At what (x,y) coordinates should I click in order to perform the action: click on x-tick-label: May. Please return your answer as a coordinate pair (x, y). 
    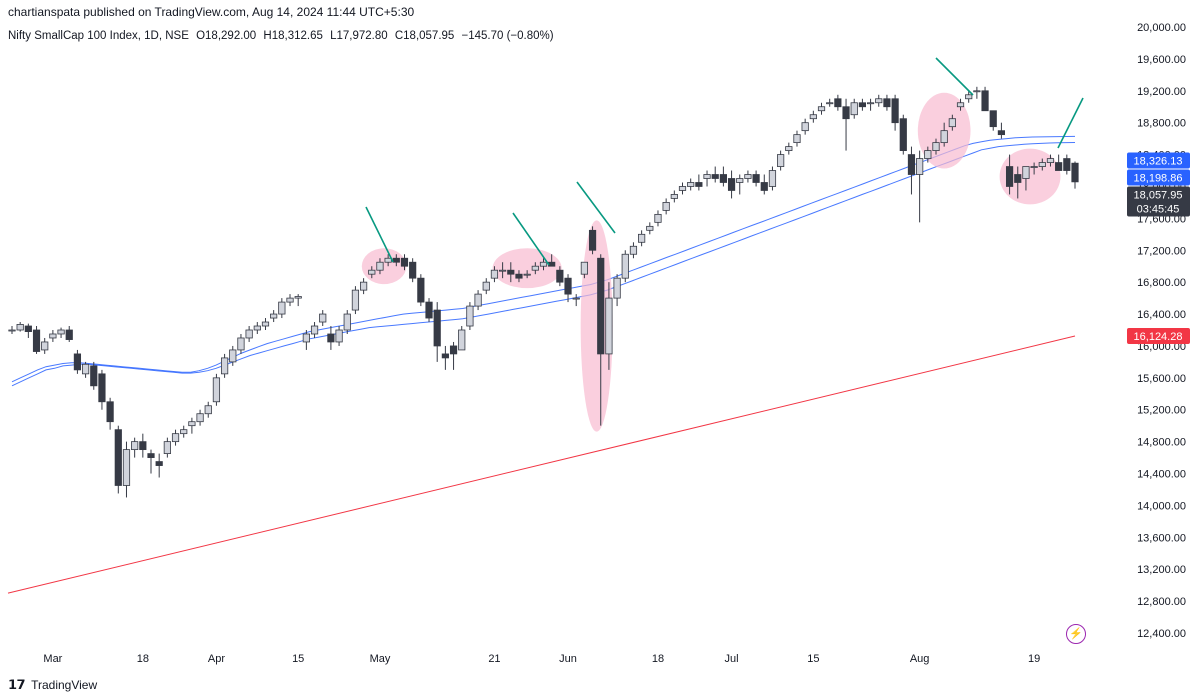
    Looking at the image, I should click on (380, 659).